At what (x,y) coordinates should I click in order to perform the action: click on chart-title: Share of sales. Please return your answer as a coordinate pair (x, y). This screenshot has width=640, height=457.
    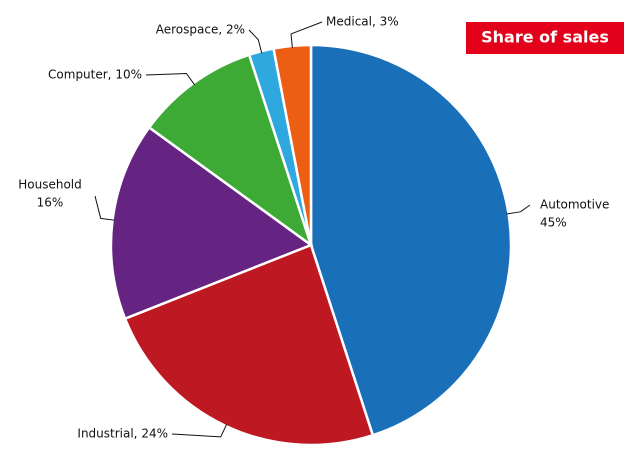
    Looking at the image, I should click on (545, 37).